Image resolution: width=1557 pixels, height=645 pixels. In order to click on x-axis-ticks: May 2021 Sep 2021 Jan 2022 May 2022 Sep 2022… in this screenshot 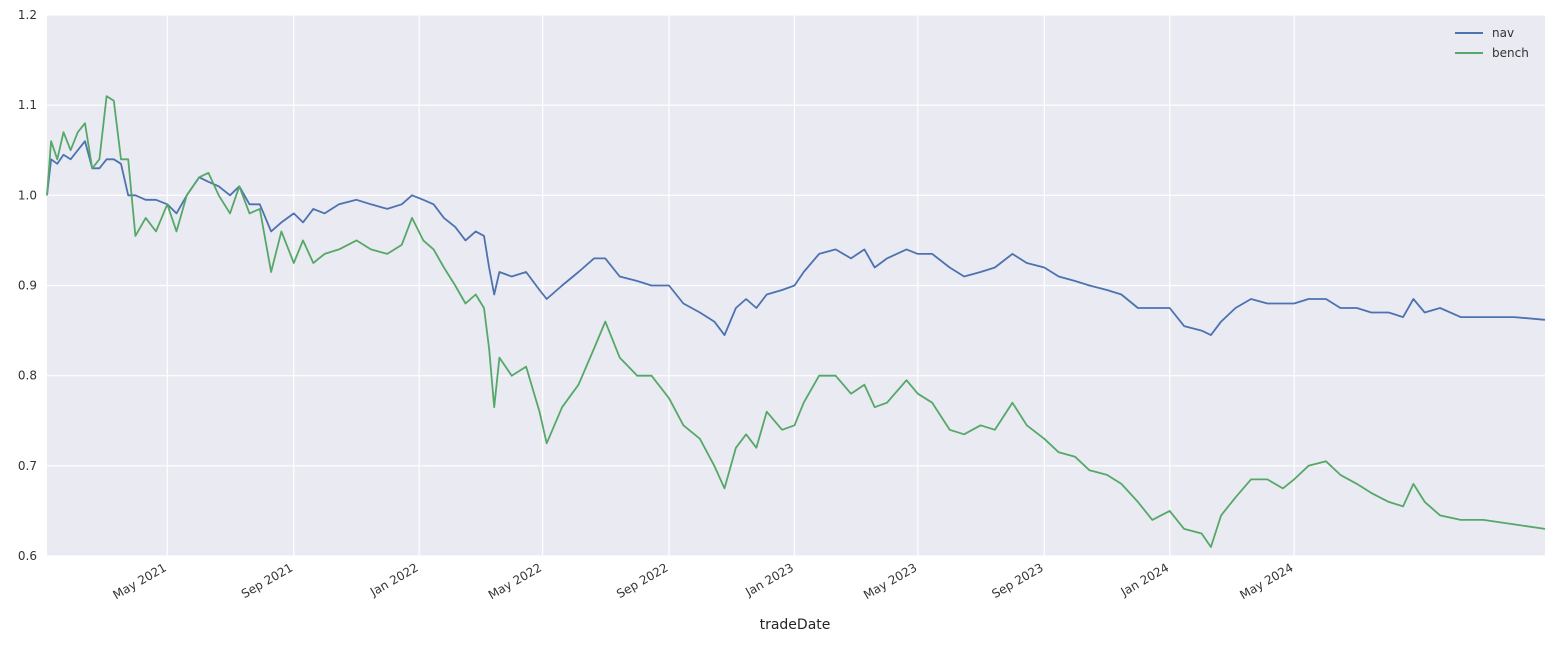, I will do `click(703, 581)`.